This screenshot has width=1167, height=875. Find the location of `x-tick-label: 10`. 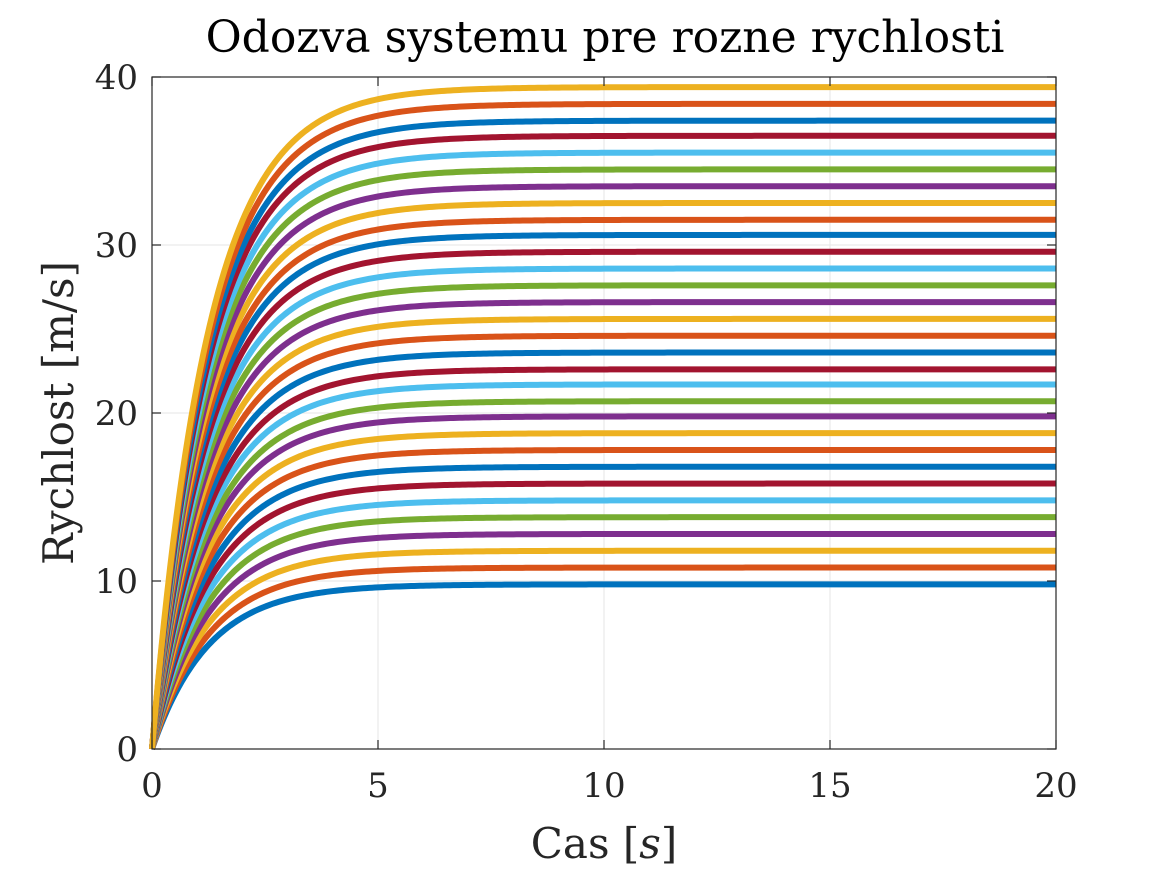

x-tick-label: 10 is located at coordinates (603, 786).